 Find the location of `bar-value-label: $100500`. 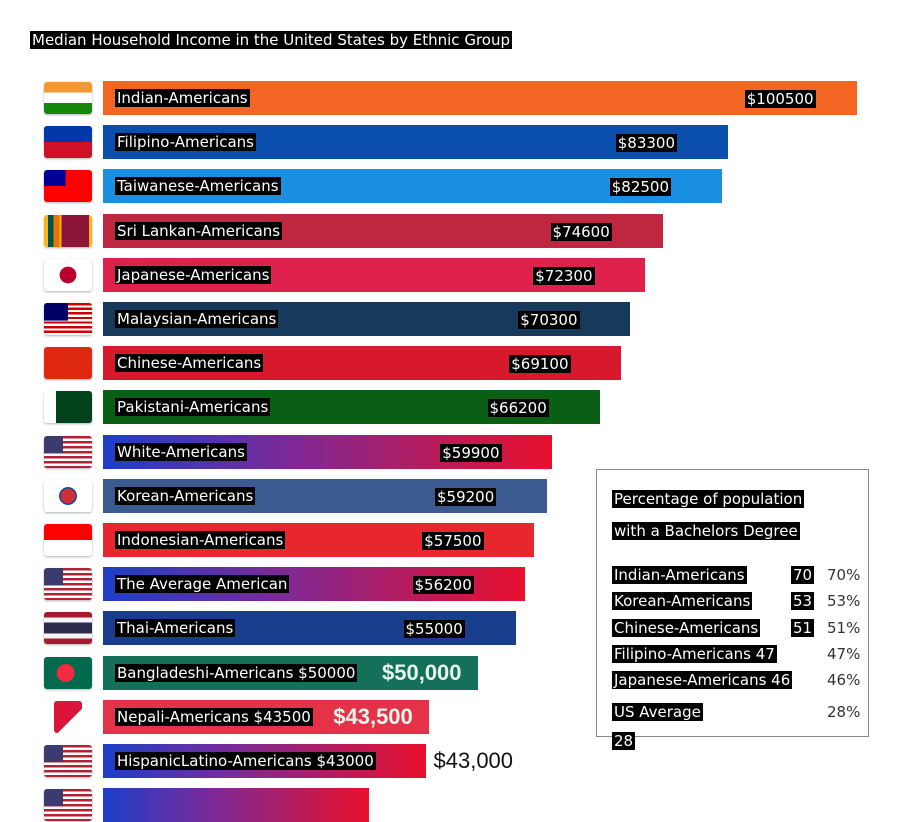

bar-value-label: $100500 is located at coordinates (780, 99).